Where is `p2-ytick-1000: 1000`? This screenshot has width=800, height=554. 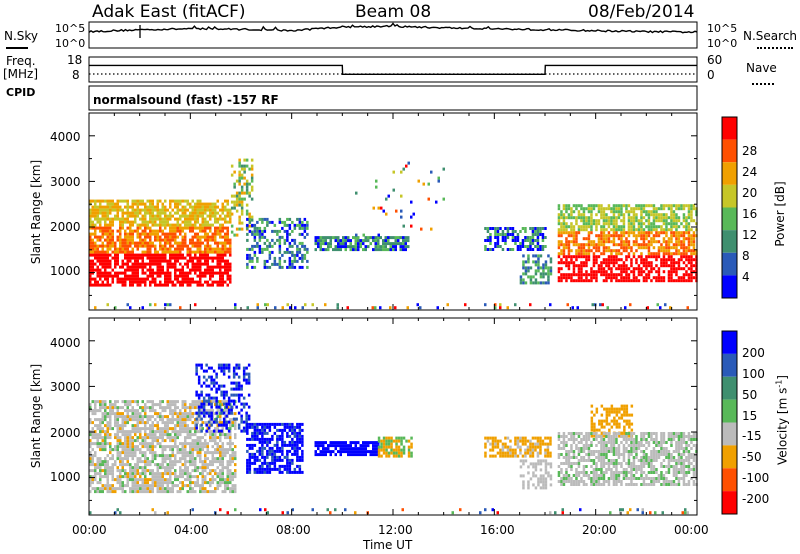
p2-ytick-1000: 1000 is located at coordinates (65, 477).